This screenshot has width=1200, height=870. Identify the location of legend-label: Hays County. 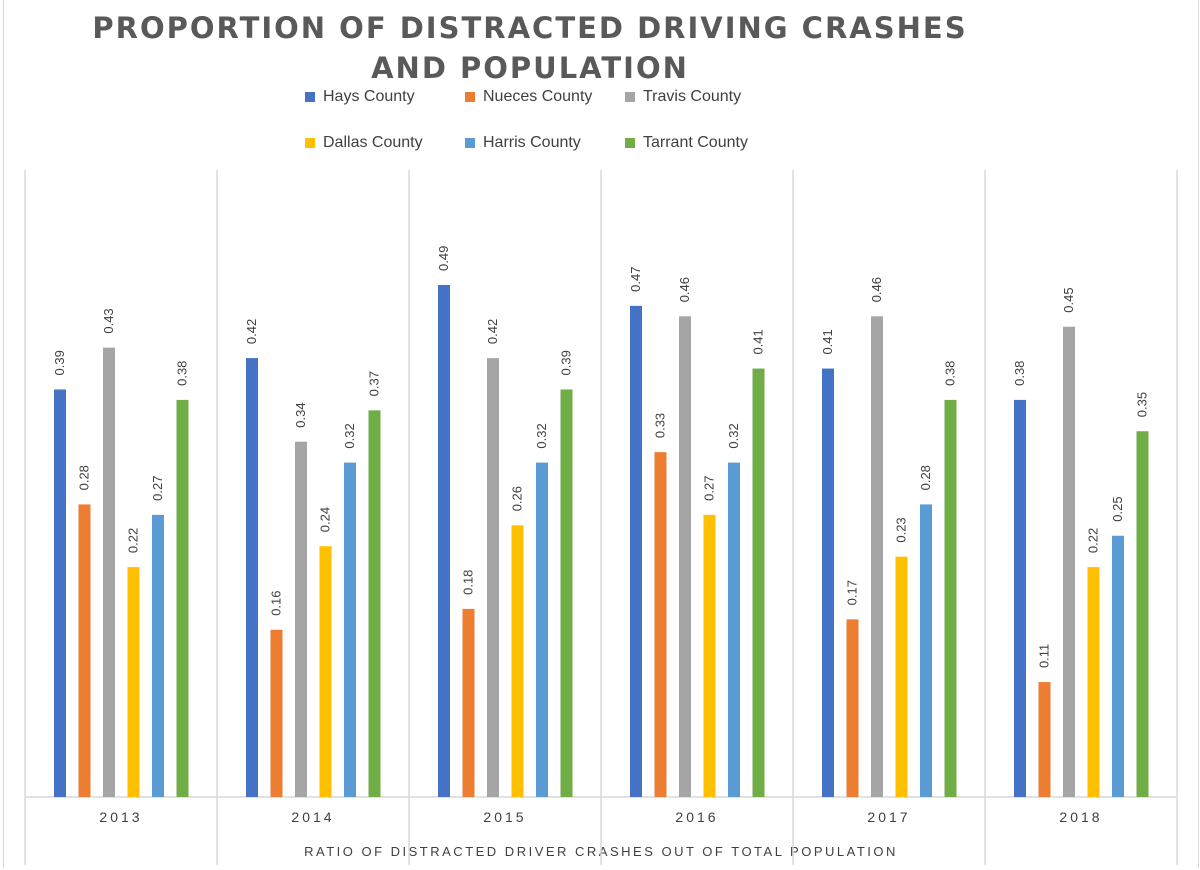
(369, 96).